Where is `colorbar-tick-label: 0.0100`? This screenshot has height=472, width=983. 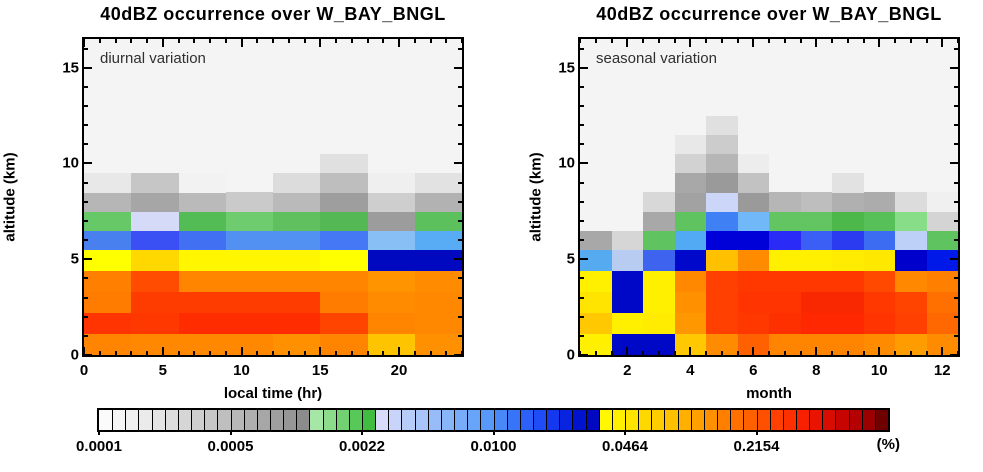
colorbar-tick-label: 0.0100 is located at coordinates (493, 446).